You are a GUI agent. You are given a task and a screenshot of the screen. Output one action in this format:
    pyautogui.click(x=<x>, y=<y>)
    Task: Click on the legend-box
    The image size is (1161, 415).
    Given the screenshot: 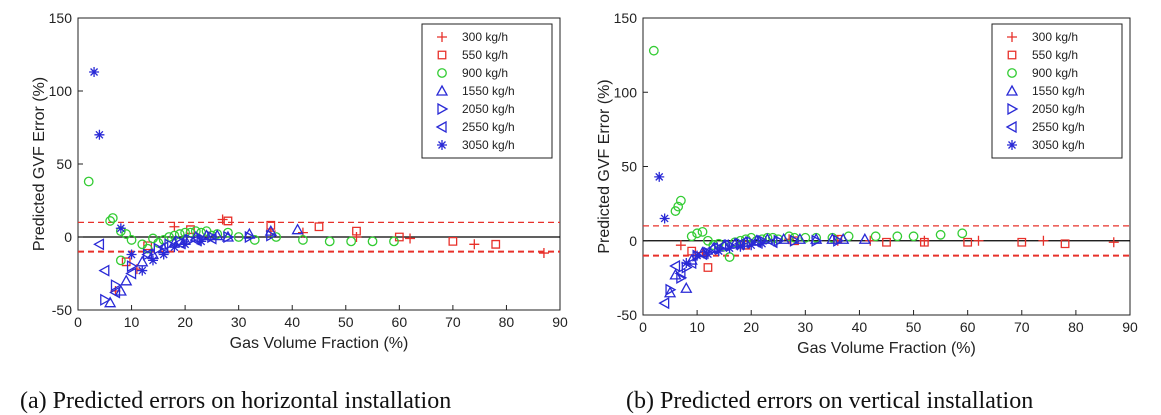 What is the action you would take?
    pyautogui.click(x=1057, y=91)
    